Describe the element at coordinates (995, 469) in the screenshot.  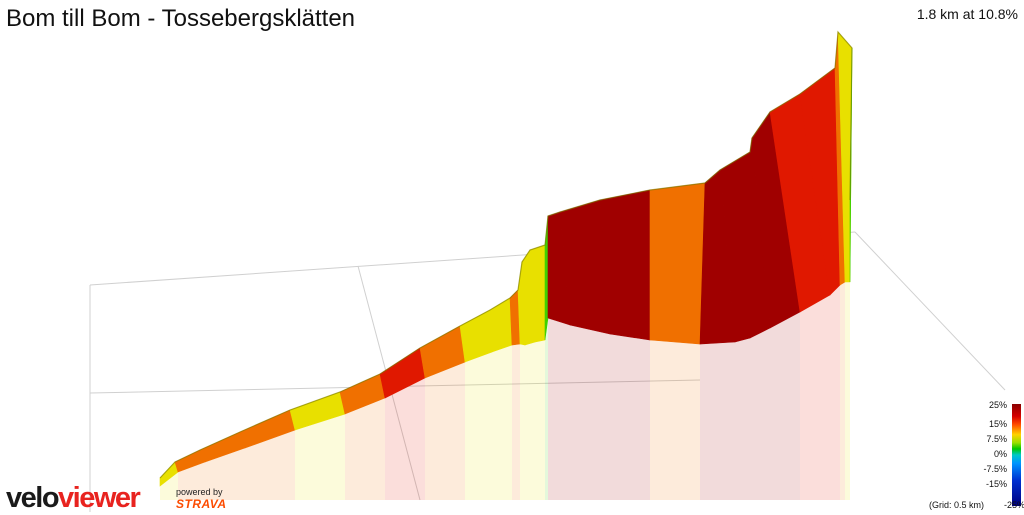
I see `legend-label-neg-7-5: -7.5%` at that location.